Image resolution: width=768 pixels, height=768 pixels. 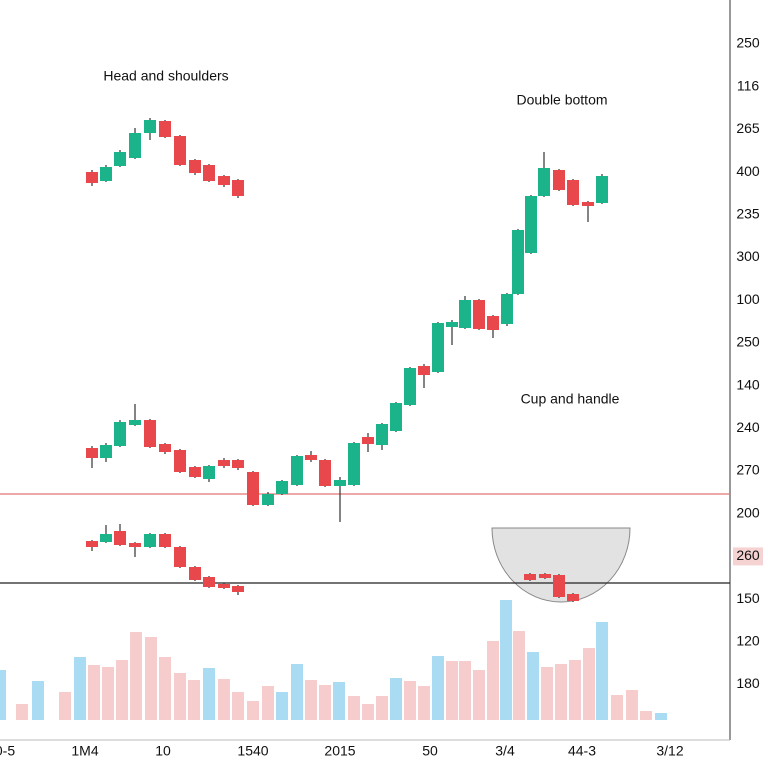 I want to click on y-tick-label: 265, so click(x=748, y=128).